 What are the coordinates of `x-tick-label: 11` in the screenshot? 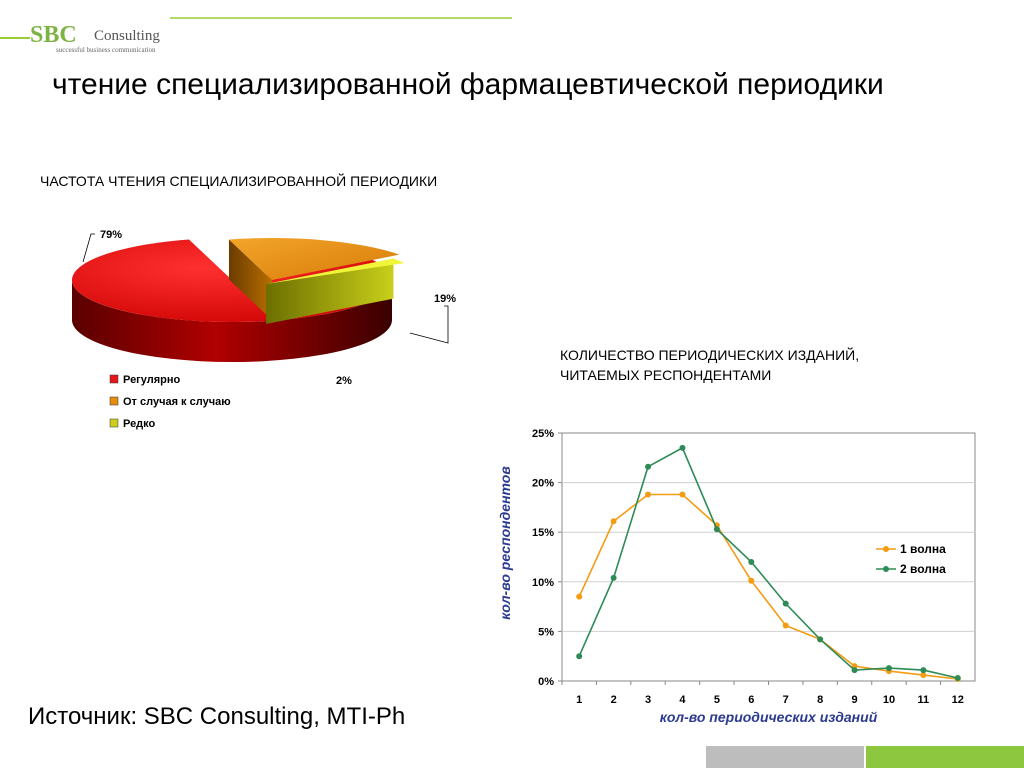 It's located at (924, 700).